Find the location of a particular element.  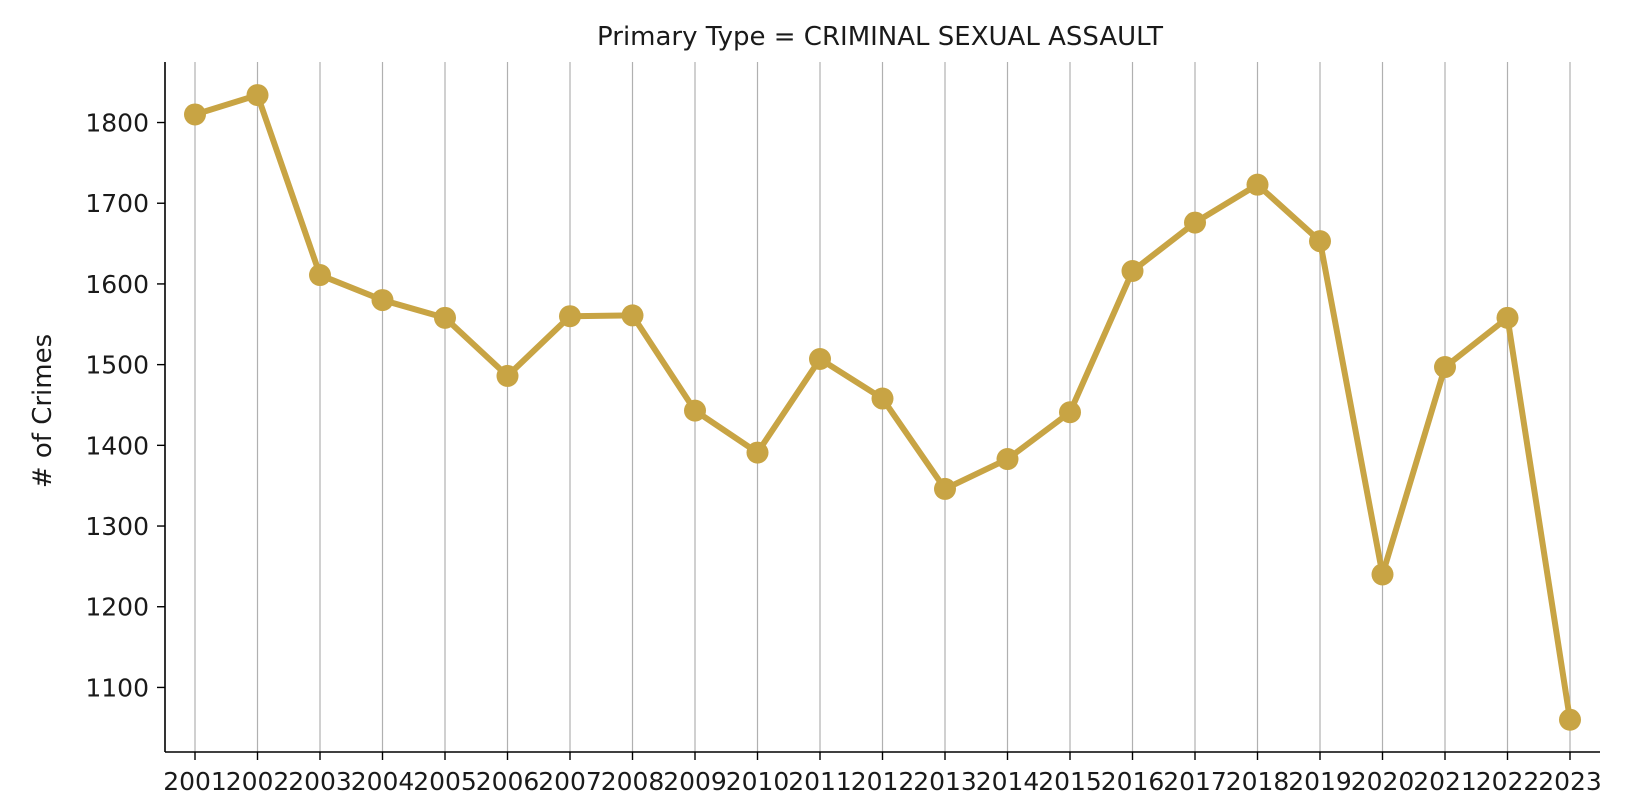

x-tick-label: 2018 is located at coordinates (1258, 781).